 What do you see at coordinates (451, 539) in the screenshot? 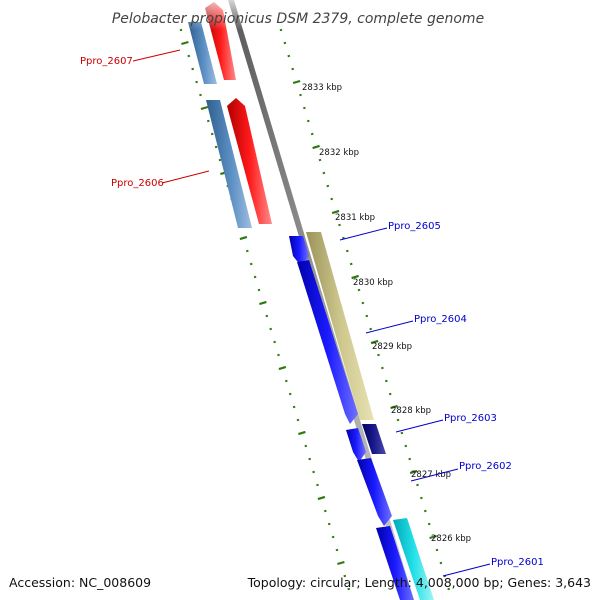
I see `kbp-label-2826: 2826 kbp` at bounding box center [451, 539].